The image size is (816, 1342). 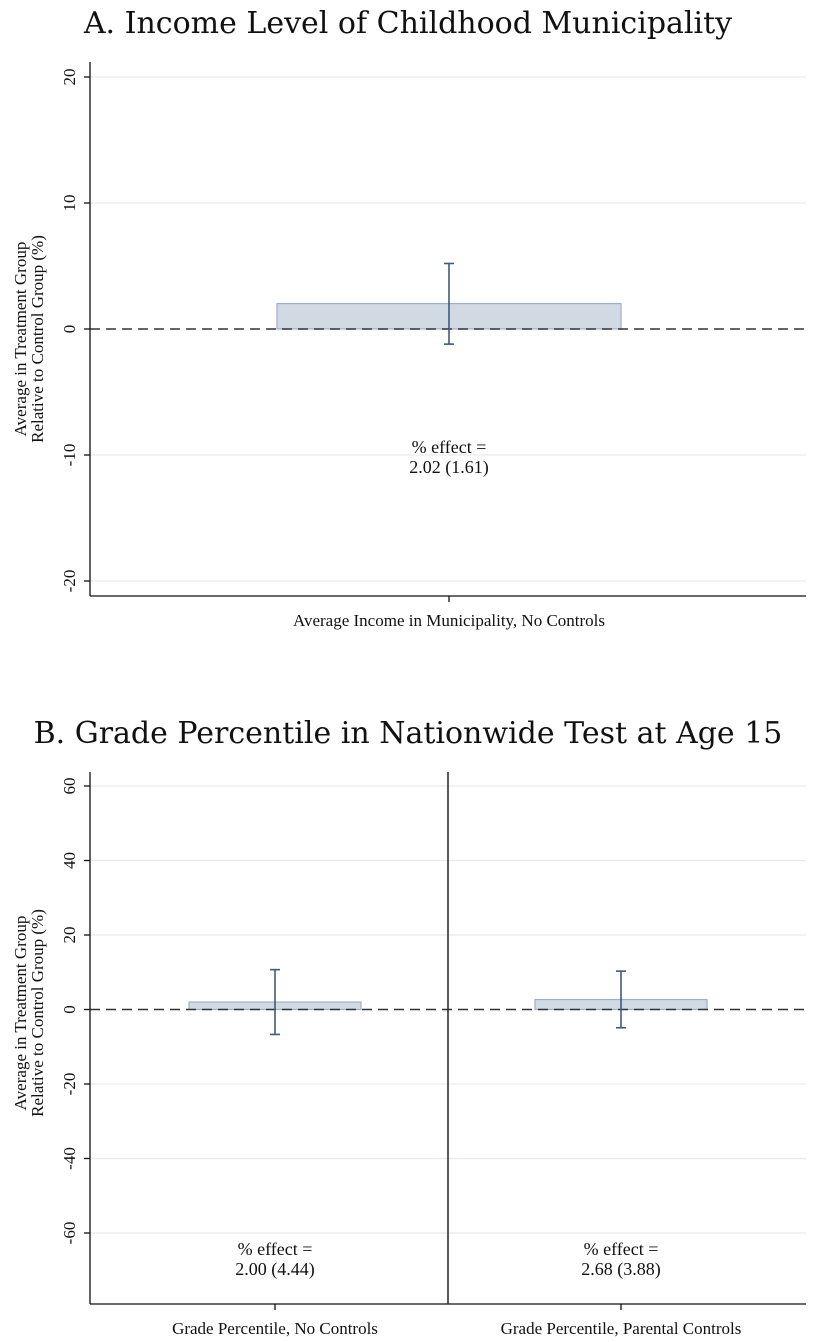 I want to click on panel-b-y-label-line2: Relative to Control Group (%), so click(x=37, y=1013).